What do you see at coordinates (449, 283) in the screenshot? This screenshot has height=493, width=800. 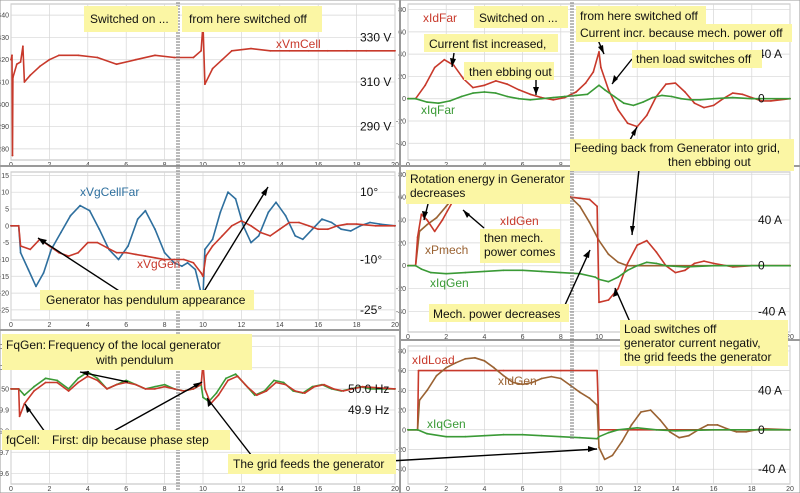 I see `label-xIqGen-mr: xIqGen` at bounding box center [449, 283].